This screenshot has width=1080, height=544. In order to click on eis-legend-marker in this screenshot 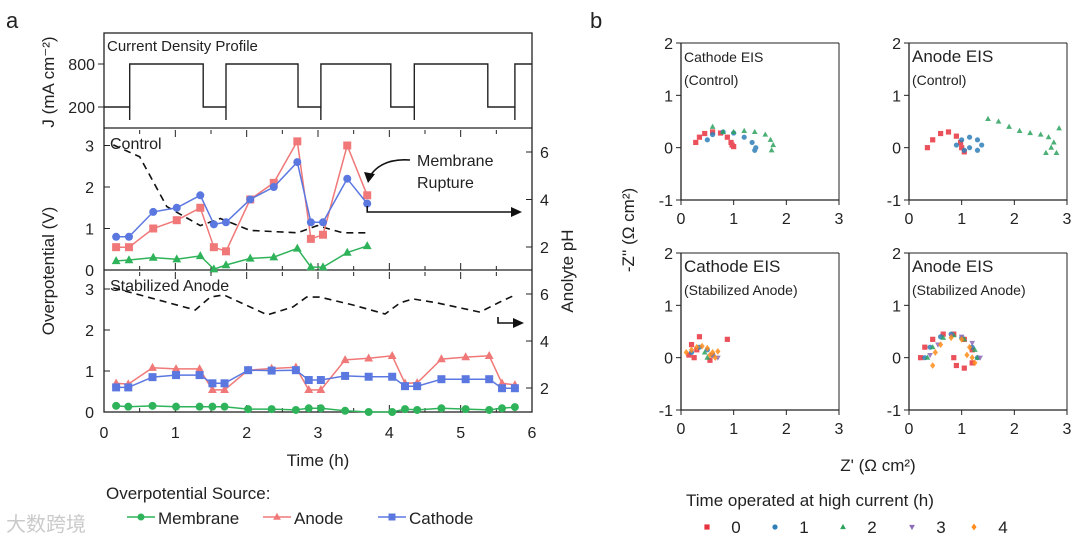, I will do `click(912, 527)`.